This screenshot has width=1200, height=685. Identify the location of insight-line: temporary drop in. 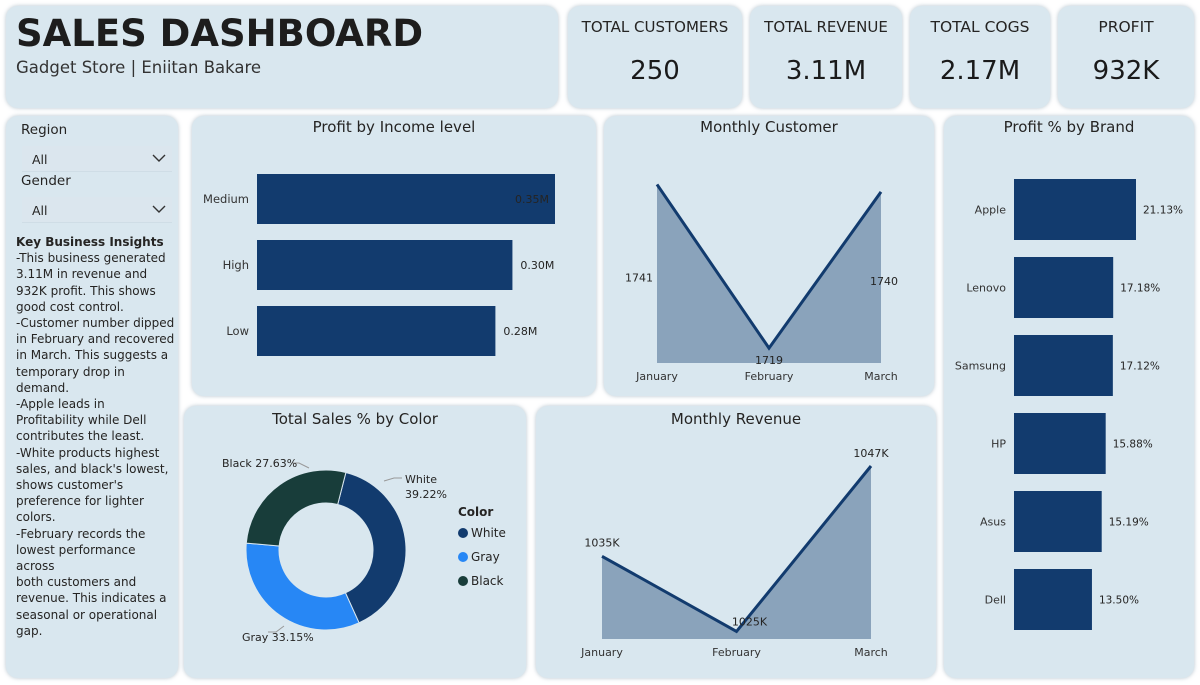
(70, 371).